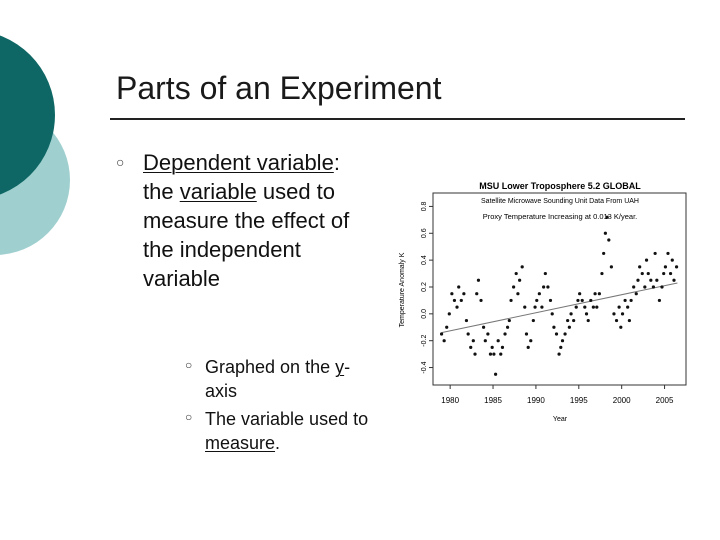 This screenshot has width=720, height=540. Describe the element at coordinates (665, 400) in the screenshot. I see `x-tick-label: 2005` at that location.